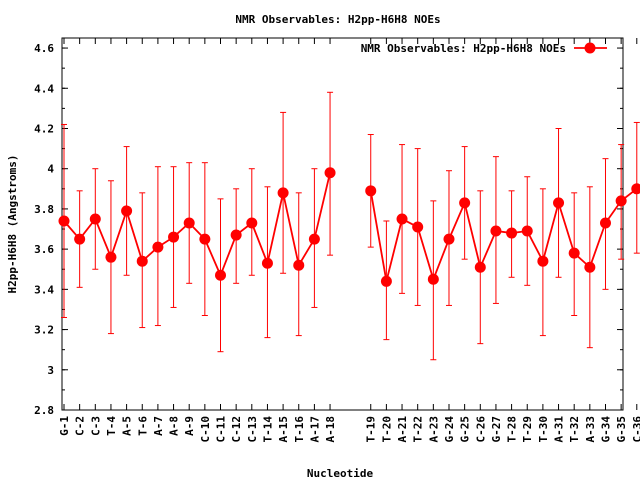  I want to click on x-tick-label: G-25, so click(465, 429).